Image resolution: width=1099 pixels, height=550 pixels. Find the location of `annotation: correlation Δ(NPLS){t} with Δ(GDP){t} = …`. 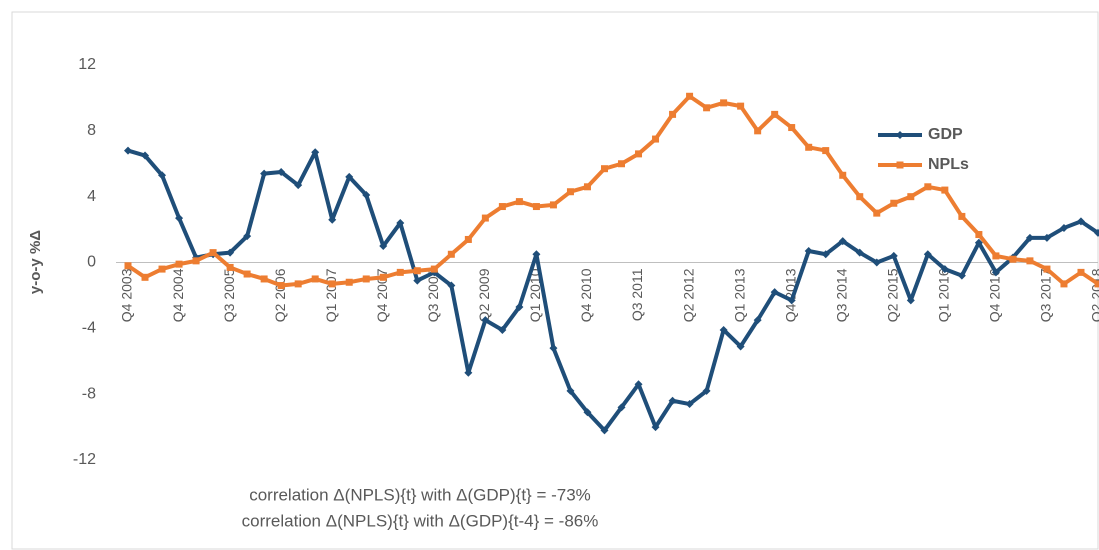

annotation: correlation Δ(NPLS){t} with Δ(GDP){t} = … is located at coordinates (420, 494).